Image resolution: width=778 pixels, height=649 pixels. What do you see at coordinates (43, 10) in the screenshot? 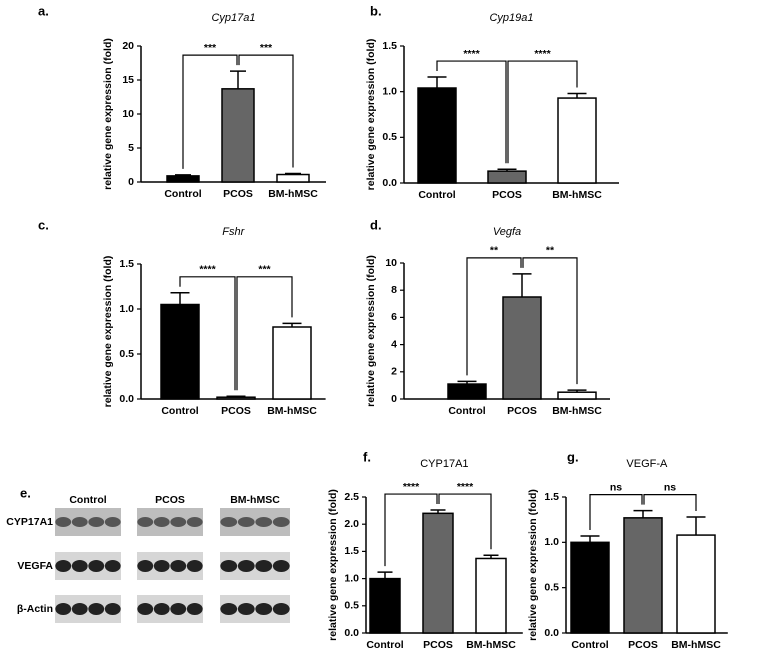
I see `panel-letter: a.` at bounding box center [43, 10].